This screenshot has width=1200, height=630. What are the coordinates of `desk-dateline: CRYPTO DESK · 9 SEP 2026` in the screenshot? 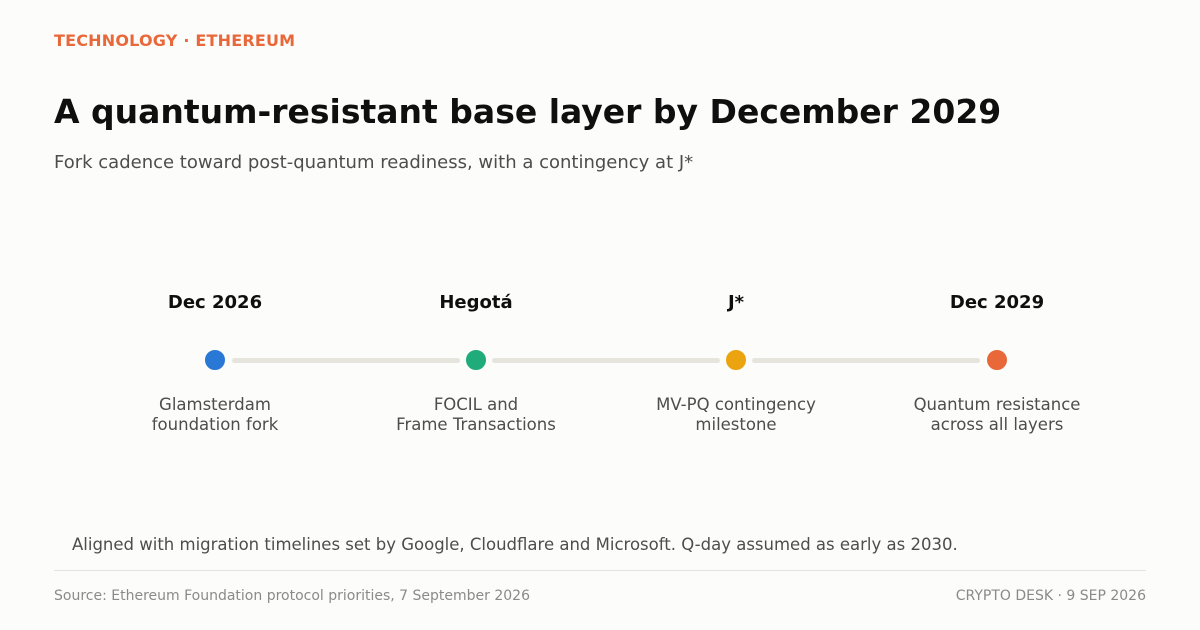 It's located at (1050, 596).